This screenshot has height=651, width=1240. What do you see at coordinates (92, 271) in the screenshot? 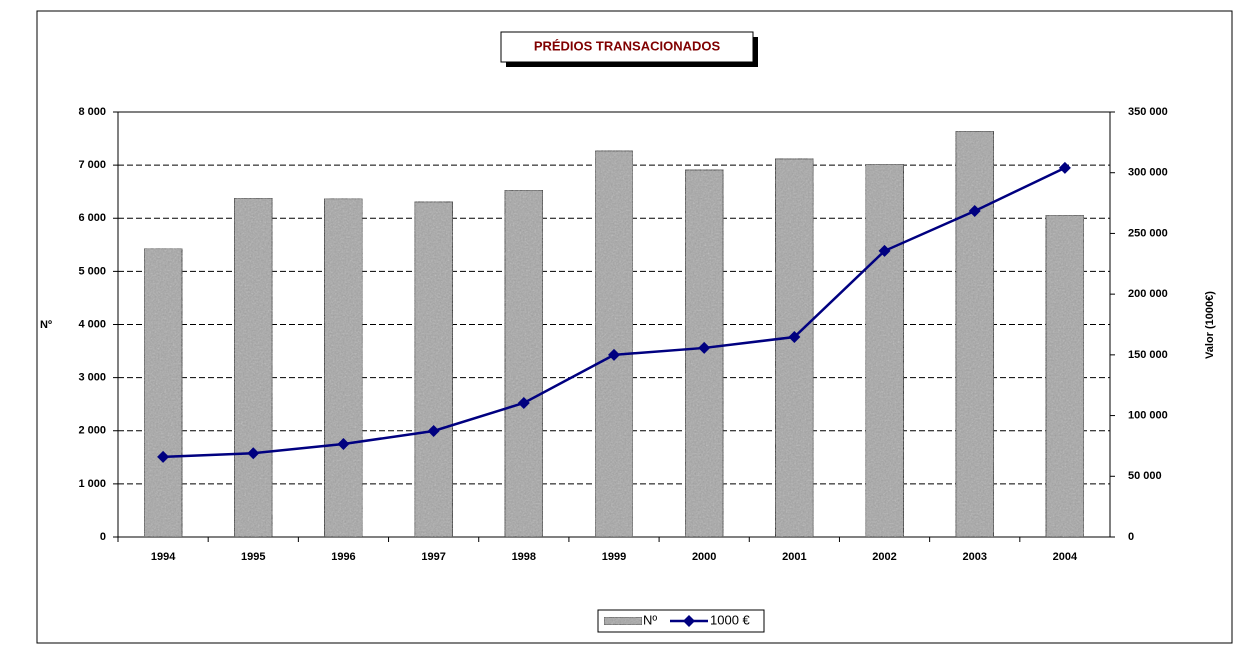
I see `y-tick-label: 5 000` at bounding box center [92, 271].